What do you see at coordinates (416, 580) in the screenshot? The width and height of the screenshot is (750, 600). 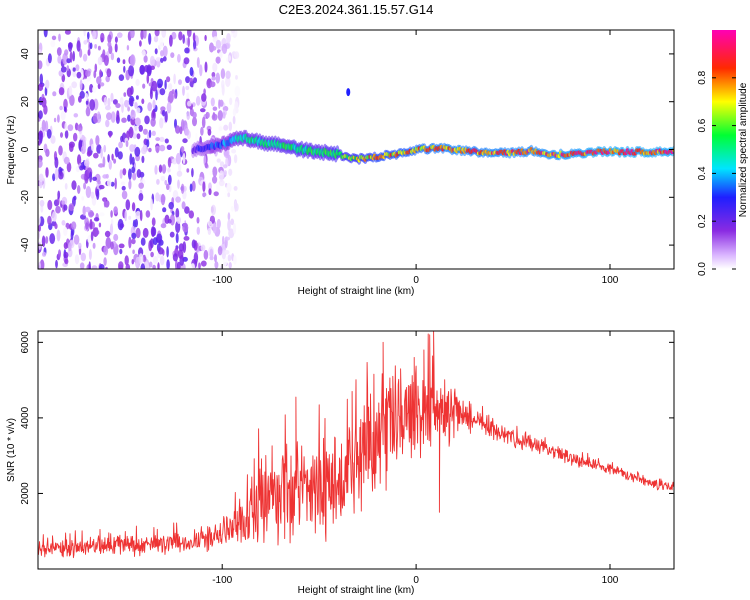 I see `x-tick-label: 0` at bounding box center [416, 580].